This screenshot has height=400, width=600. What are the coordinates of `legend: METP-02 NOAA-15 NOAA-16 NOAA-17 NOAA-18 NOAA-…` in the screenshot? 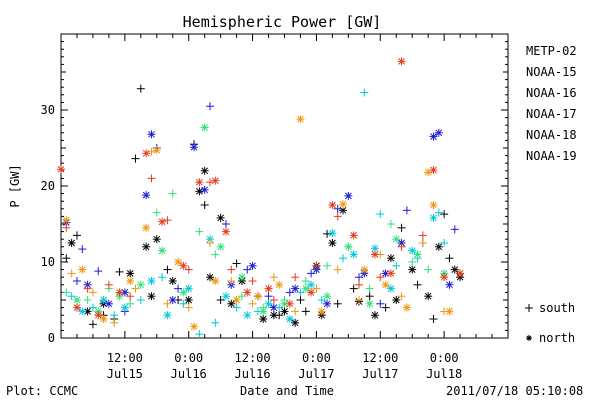 It's located at (551, 103).